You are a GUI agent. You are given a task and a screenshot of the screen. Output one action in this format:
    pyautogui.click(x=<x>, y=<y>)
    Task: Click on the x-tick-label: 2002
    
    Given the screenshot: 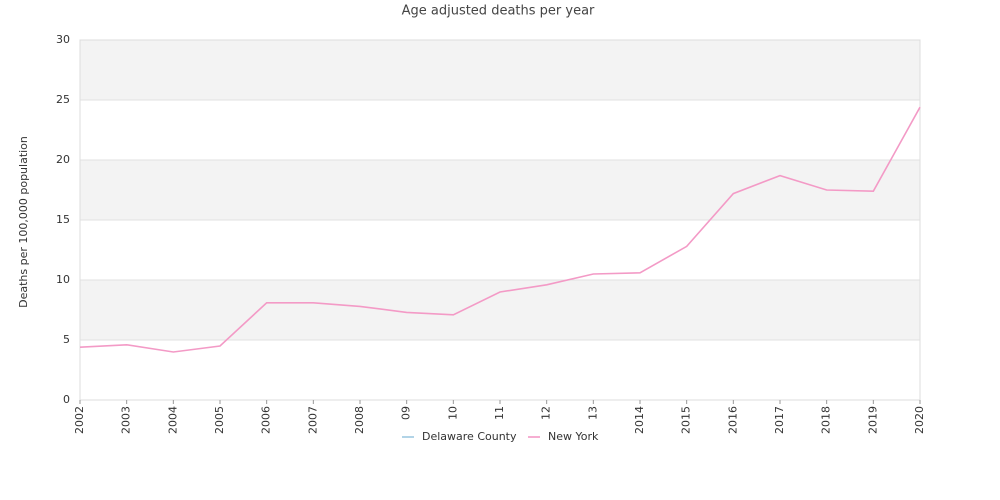 What is the action you would take?
    pyautogui.click(x=79, y=420)
    